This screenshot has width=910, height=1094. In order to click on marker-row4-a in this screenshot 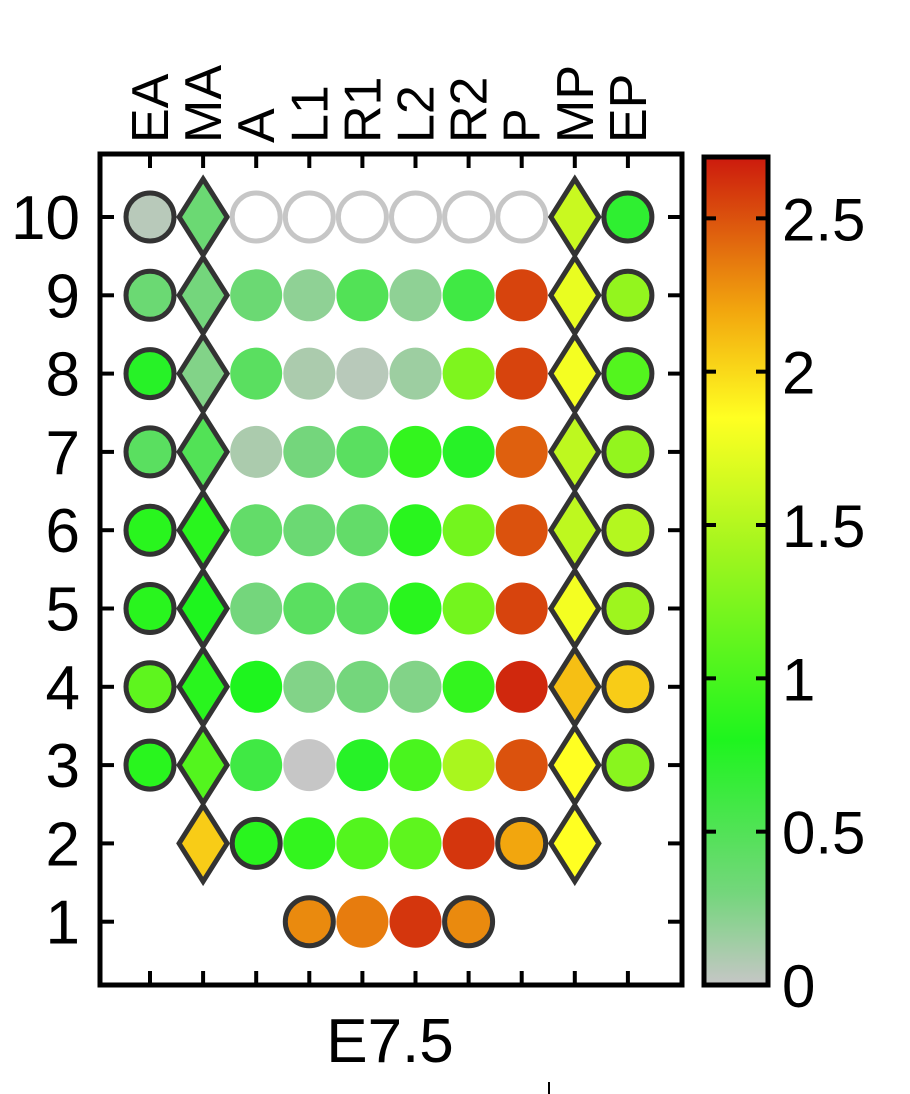, I will do `click(256, 686)`.